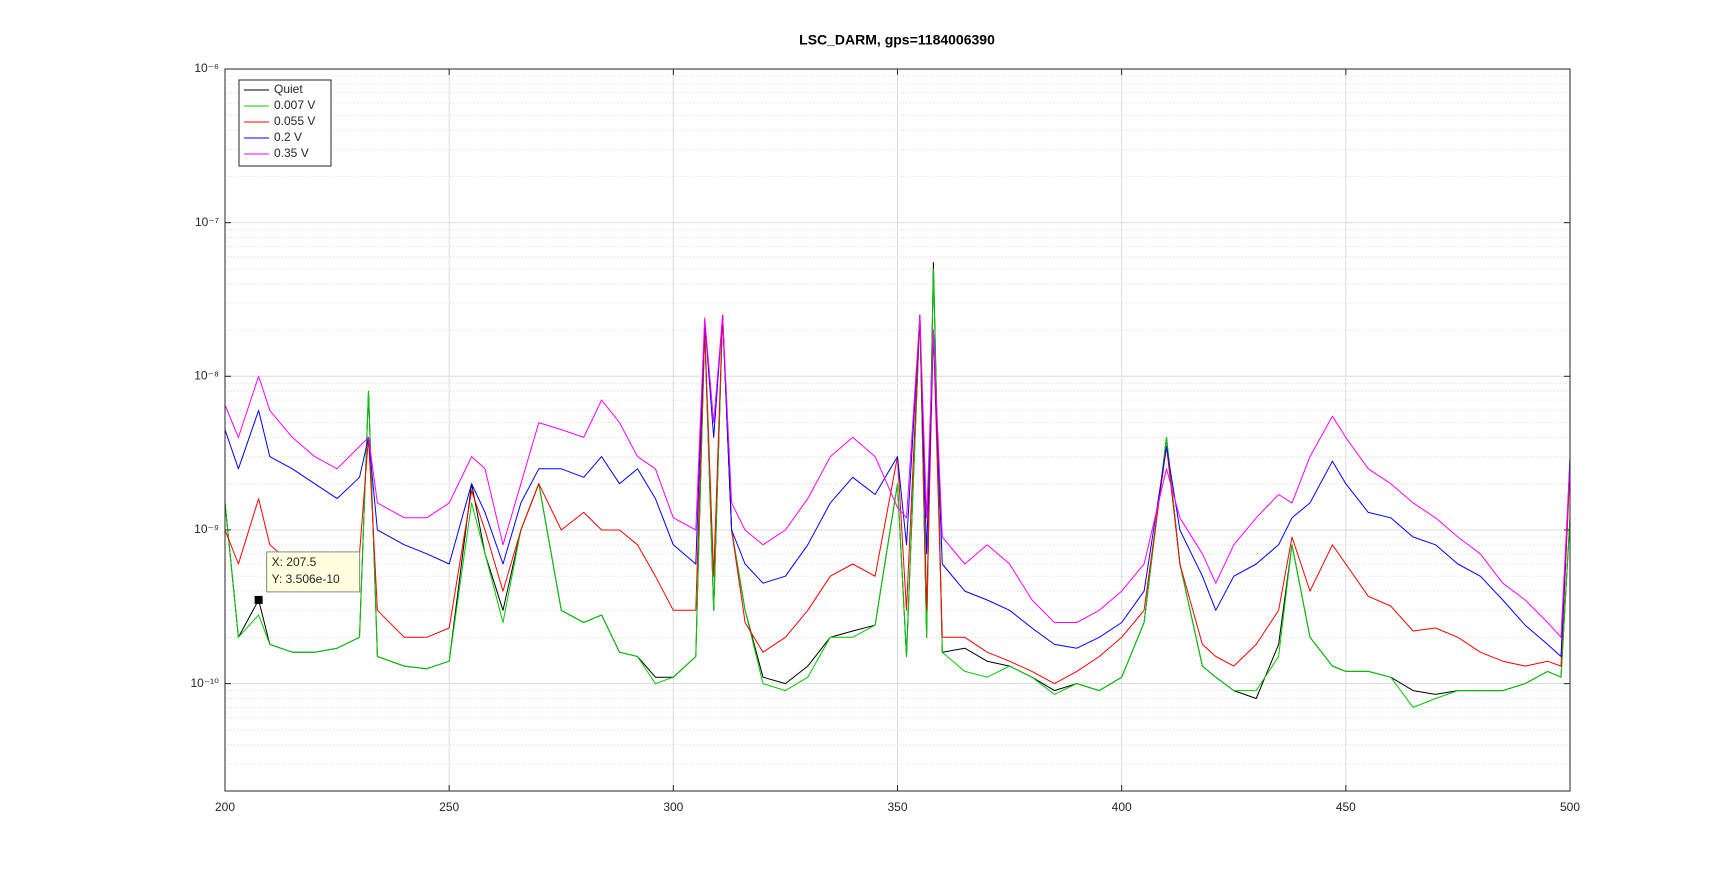 Image resolution: width=1710 pixels, height=877 pixels. I want to click on chart-title: LSC_DARM, gps=1184006390, so click(897, 40).